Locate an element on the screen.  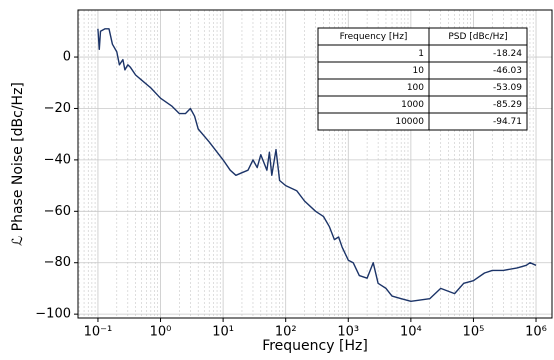
y-tick-label: −20 is located at coordinates (57, 108).